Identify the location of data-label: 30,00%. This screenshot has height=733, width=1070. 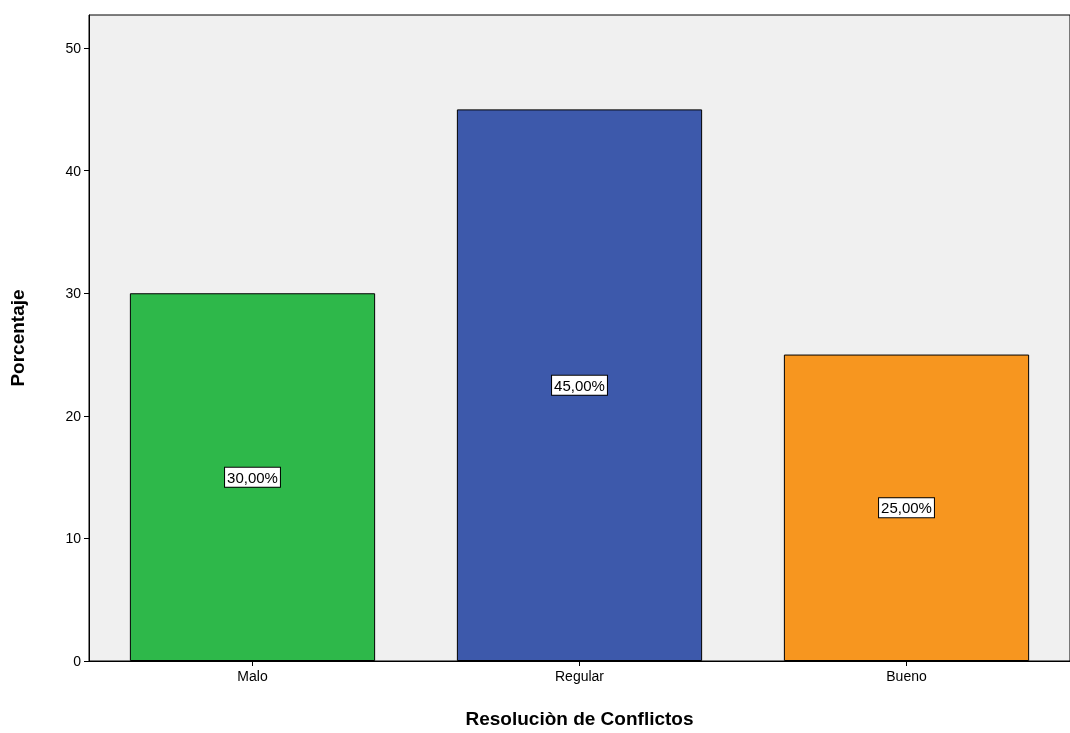
(252, 477).